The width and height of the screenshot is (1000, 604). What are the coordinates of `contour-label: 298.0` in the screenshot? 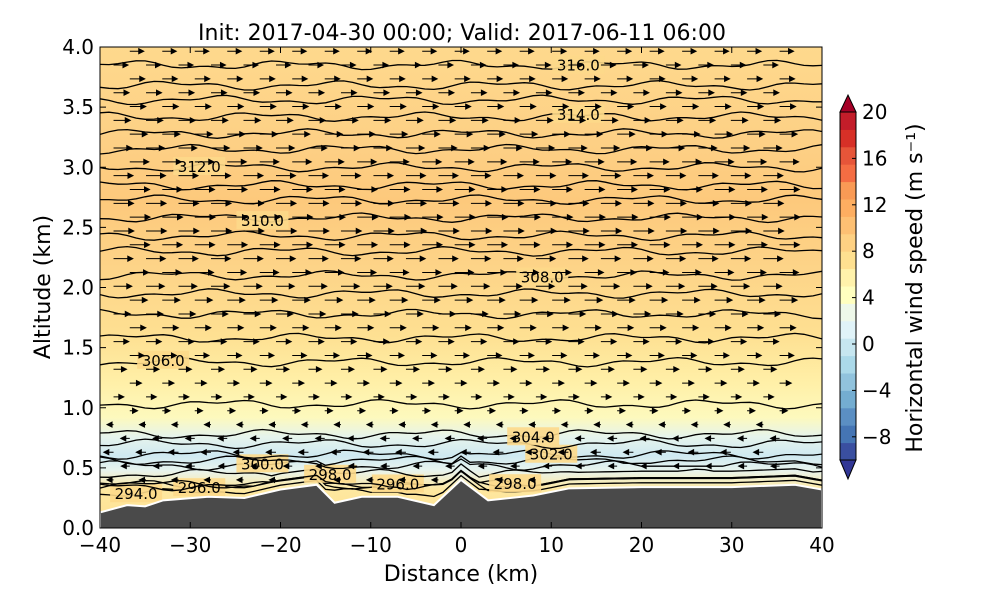 It's located at (330, 475).